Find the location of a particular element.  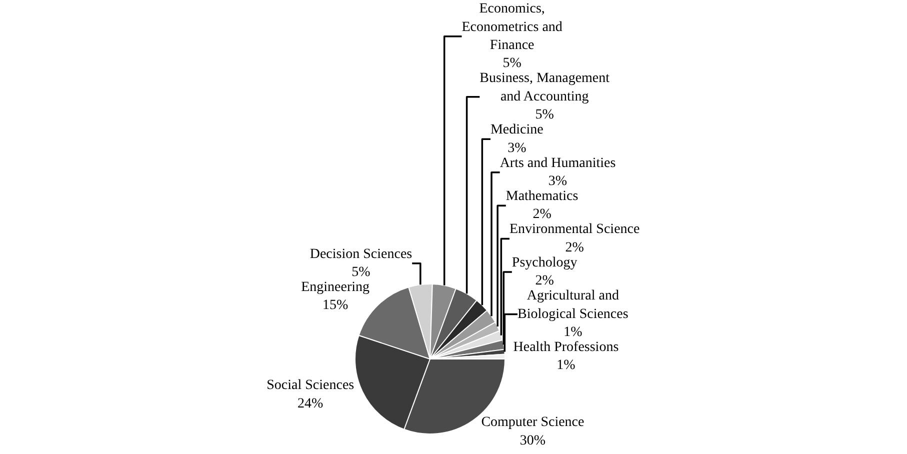

slice-label: Arts and Humanities is located at coordinates (558, 163).